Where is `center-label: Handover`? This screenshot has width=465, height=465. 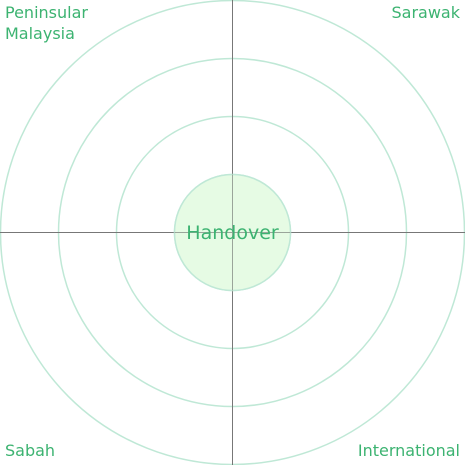 center-label: Handover is located at coordinates (232, 233).